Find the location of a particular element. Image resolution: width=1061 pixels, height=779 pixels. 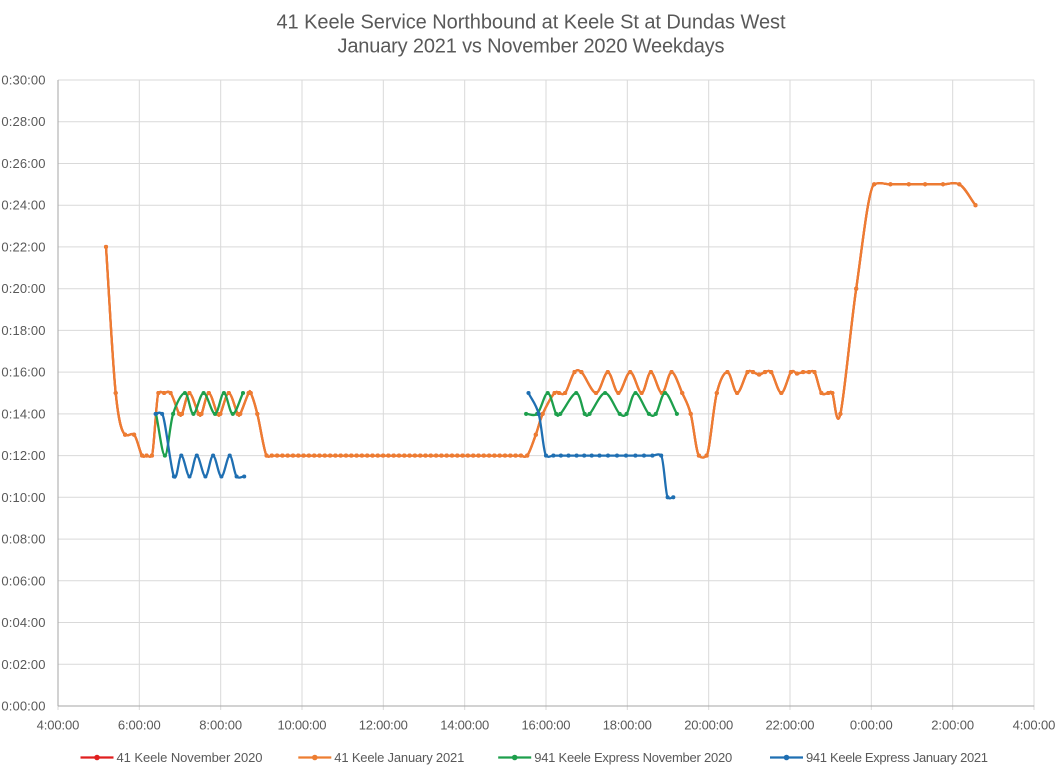

svg-text:941 Keele Express November 202: 941 Keele Express November 2020 is located at coordinates (633, 757).